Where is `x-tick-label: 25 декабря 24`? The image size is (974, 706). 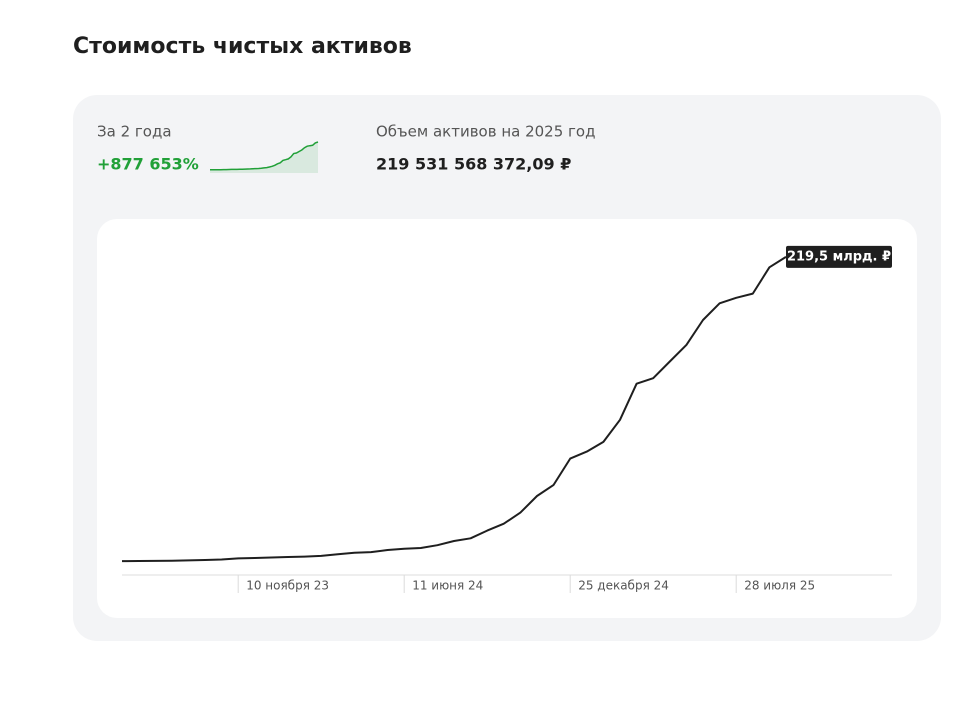
x-tick-label: 25 декабря 24 is located at coordinates (623, 586).